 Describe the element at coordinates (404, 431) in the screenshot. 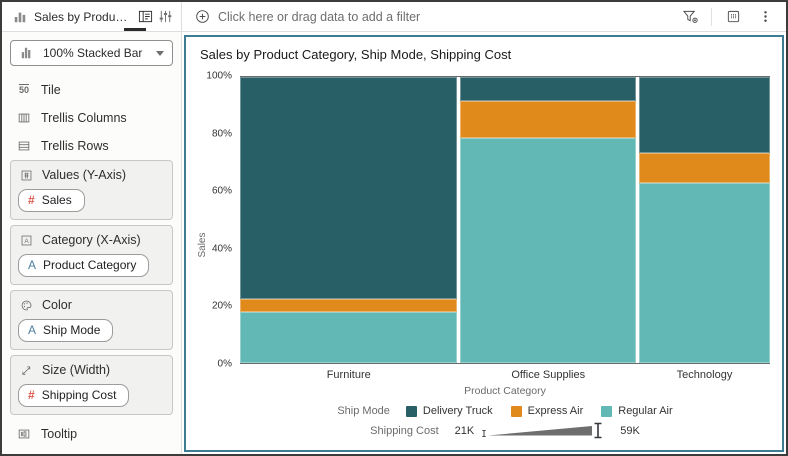

I see `size-legend-caption: Shipping Cost` at that location.